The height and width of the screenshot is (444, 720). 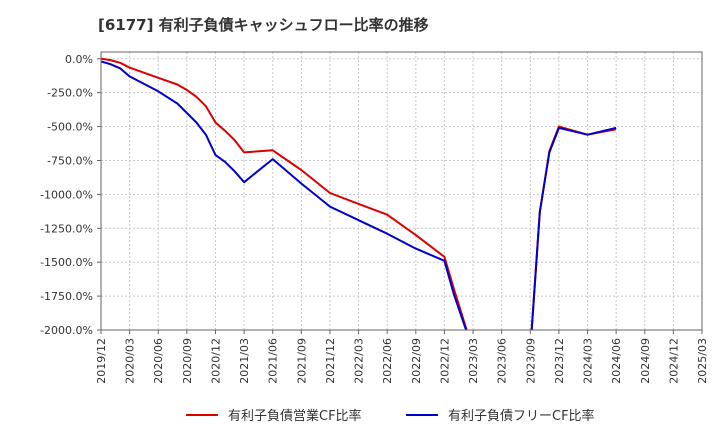 I want to click on x-tick-label: 2022/09, so click(x=416, y=361).